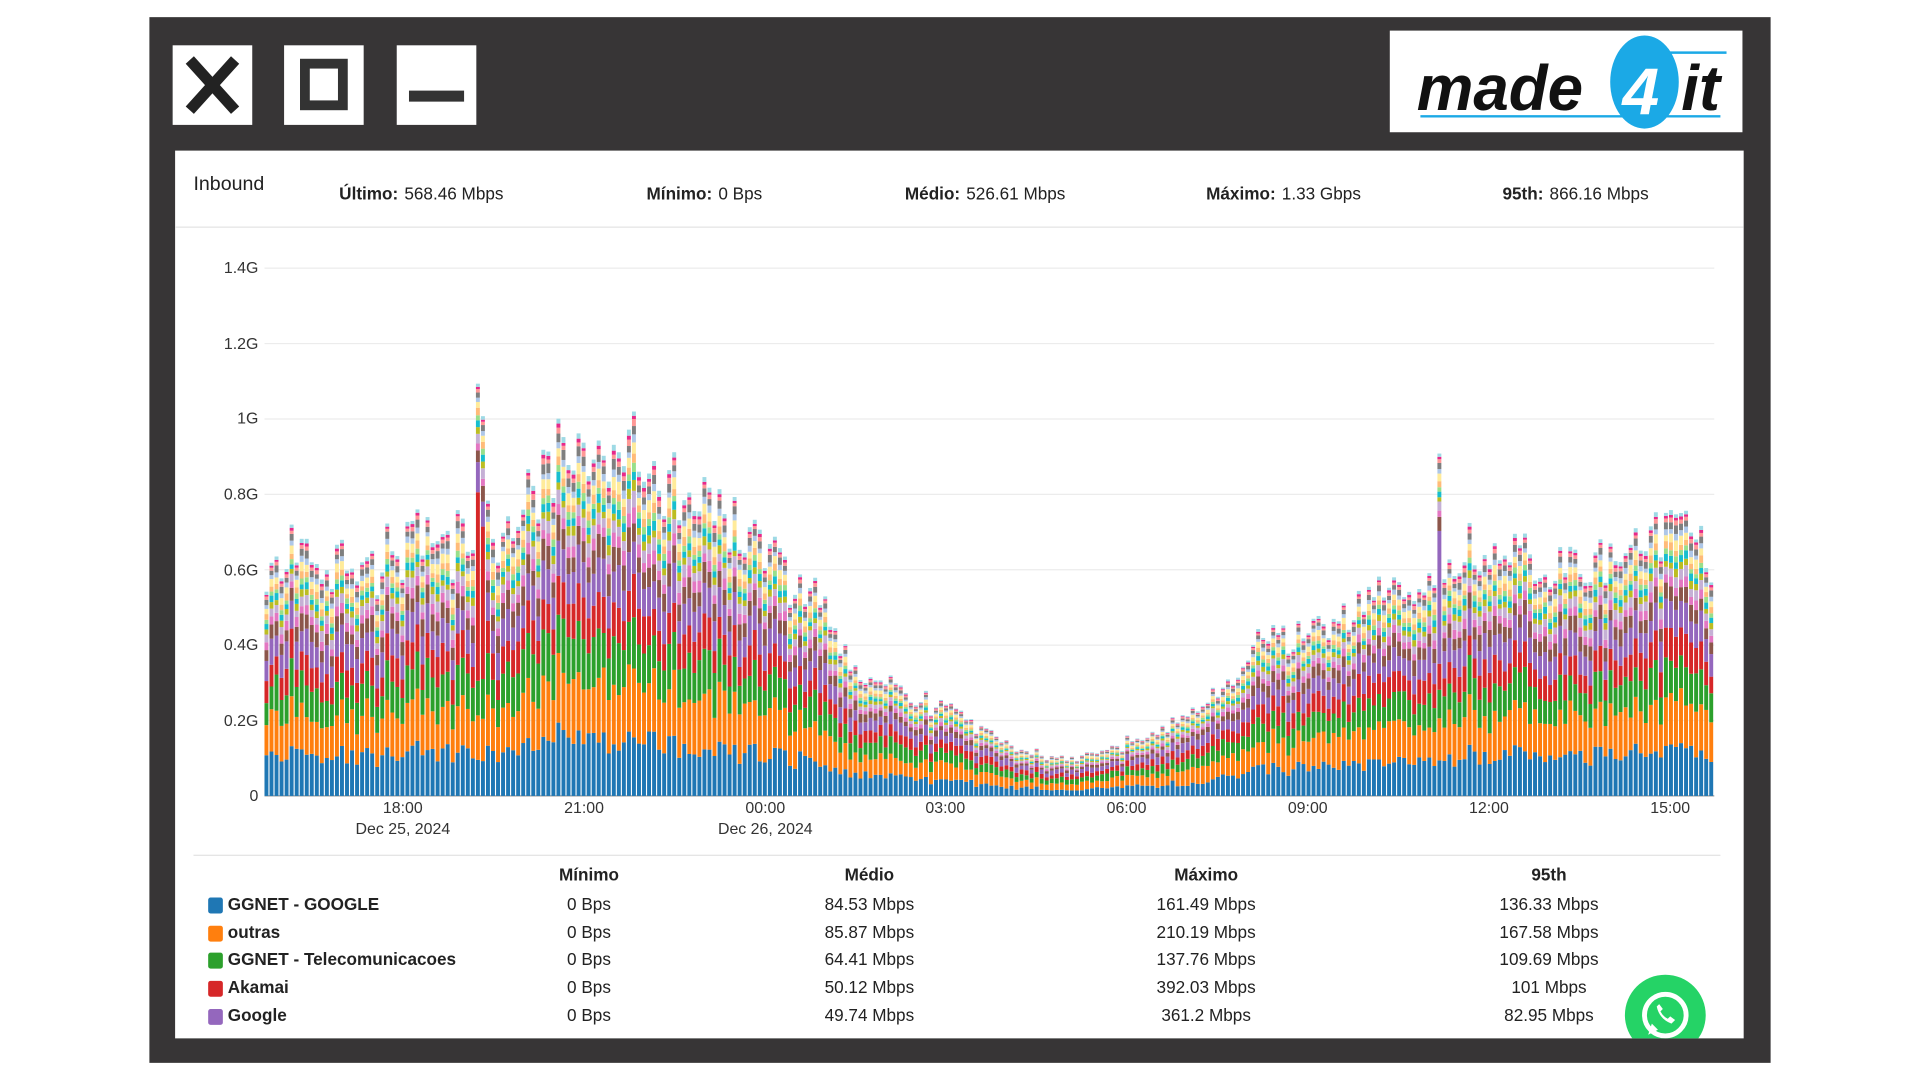  I want to click on maximize-button, so click(324, 85).